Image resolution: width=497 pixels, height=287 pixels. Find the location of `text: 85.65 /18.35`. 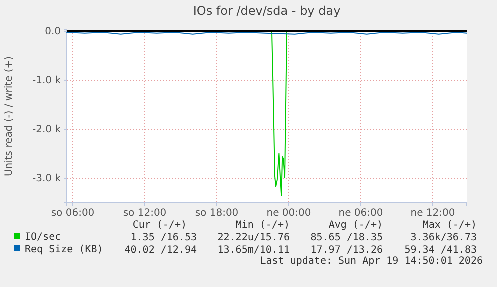

text: 85.65 /18.35 is located at coordinates (346, 238).